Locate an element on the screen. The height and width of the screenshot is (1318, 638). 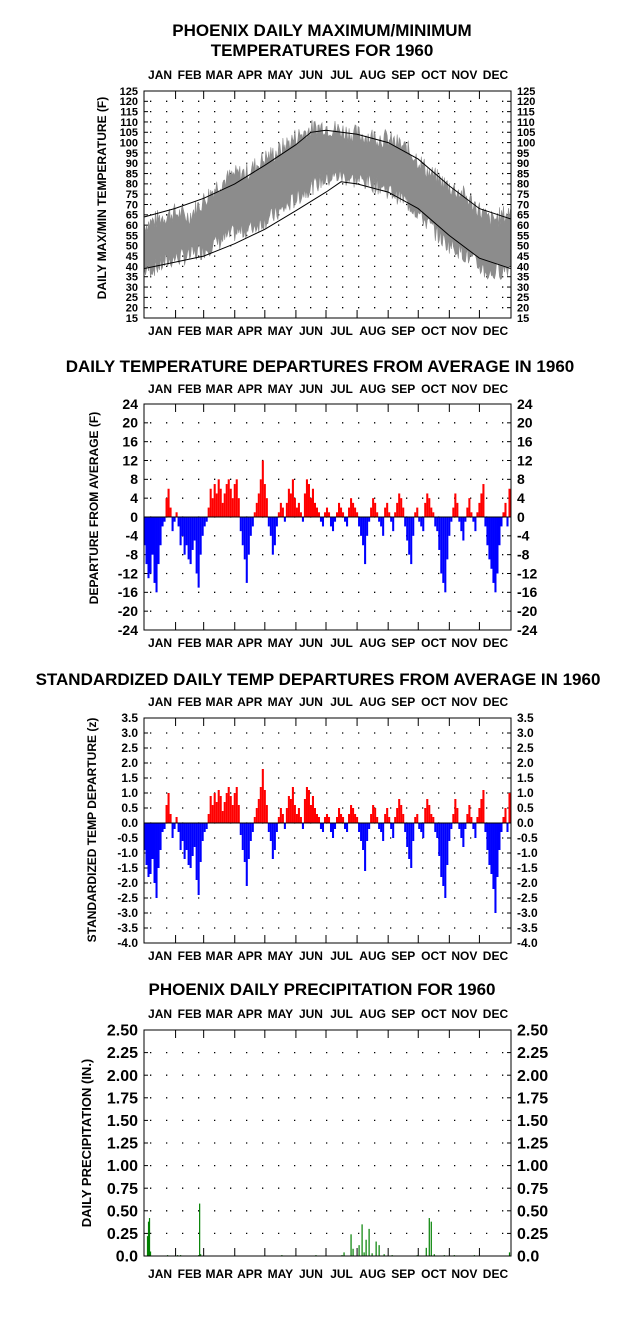
y-tick-label-left: 90 is located at coordinates (132, 164).